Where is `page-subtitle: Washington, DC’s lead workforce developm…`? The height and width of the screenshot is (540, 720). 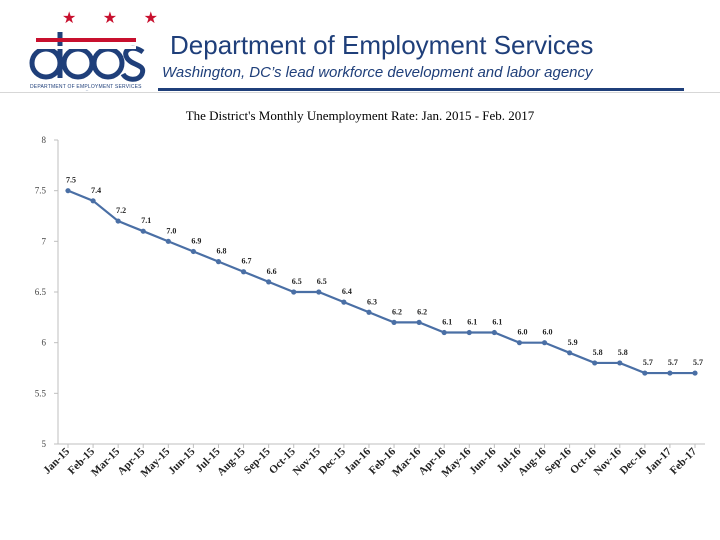
page-subtitle: Washington, DC’s lead workforce developm… is located at coordinates (377, 72).